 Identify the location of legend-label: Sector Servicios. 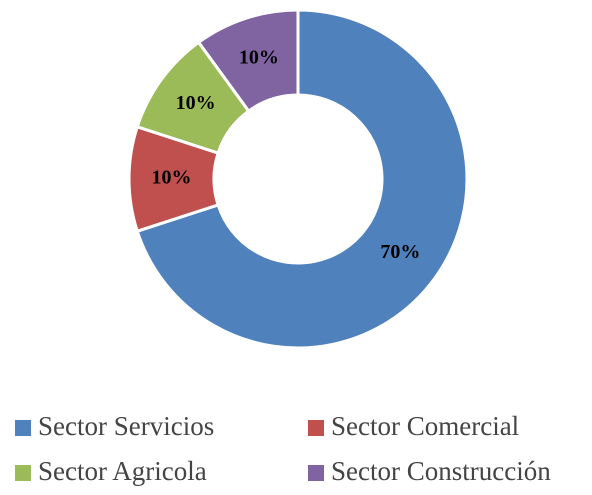
(126, 426).